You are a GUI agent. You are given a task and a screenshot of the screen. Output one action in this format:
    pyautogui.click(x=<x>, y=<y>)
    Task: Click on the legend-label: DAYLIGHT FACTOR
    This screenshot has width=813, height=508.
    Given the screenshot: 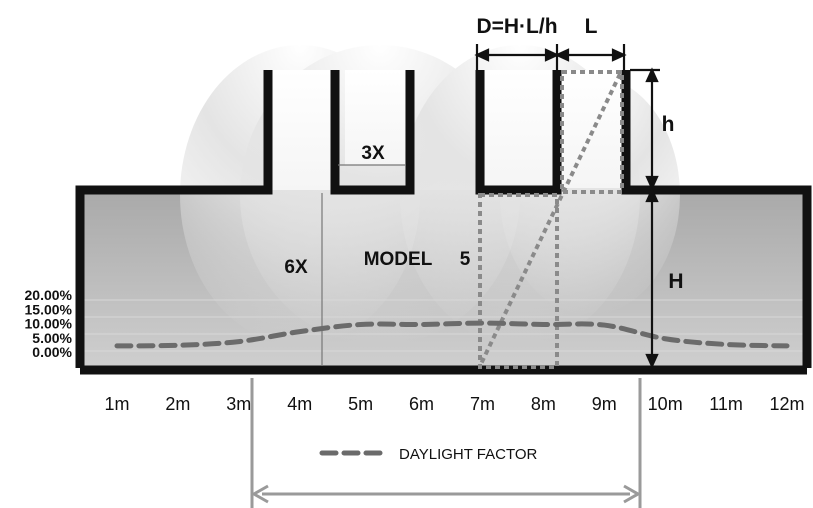 What is the action you would take?
    pyautogui.click(x=468, y=454)
    